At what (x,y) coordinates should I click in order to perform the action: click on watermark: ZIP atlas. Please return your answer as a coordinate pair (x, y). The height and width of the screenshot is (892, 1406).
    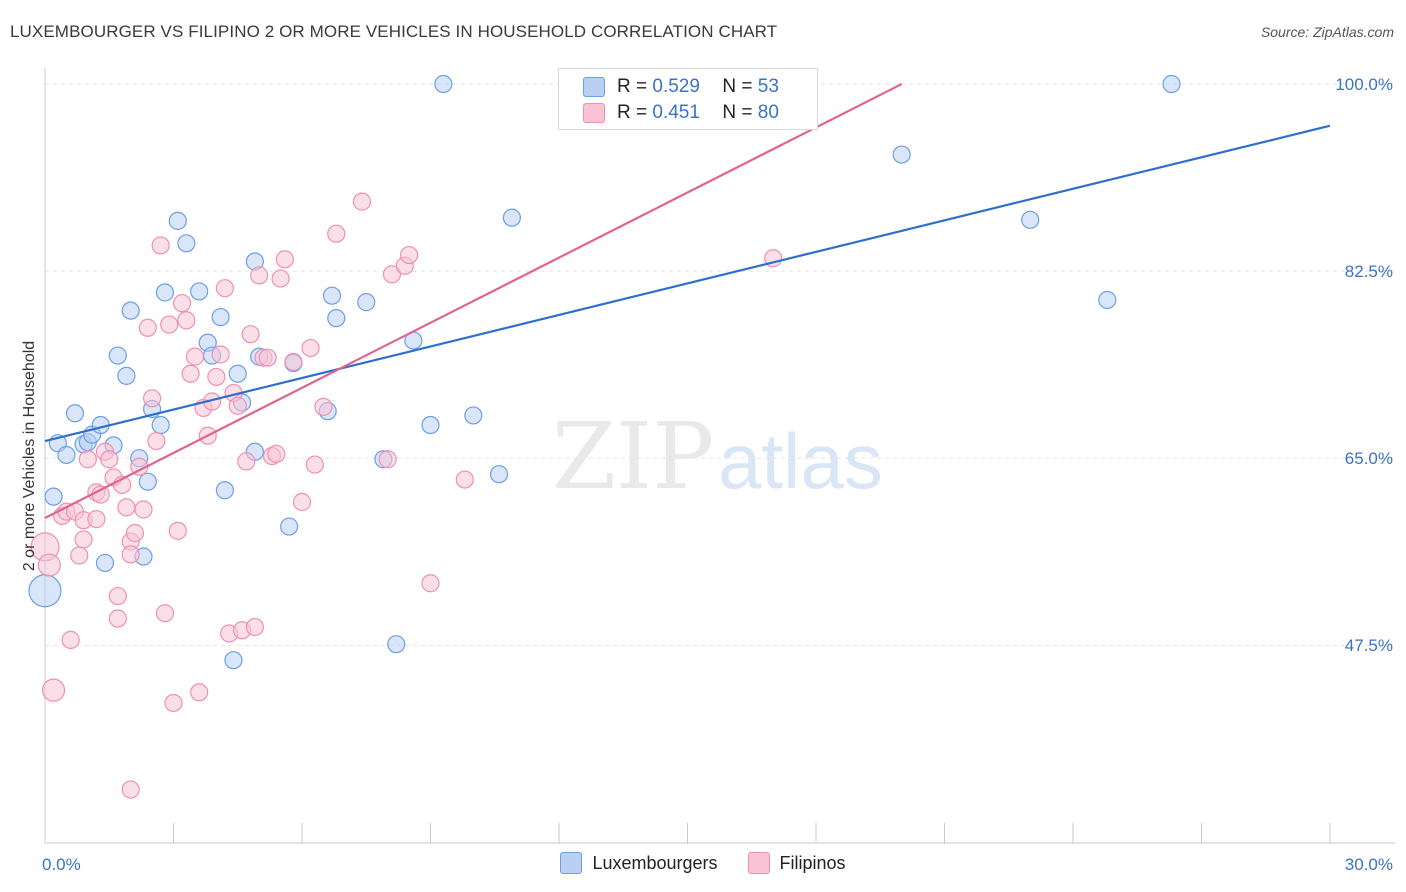
    Looking at the image, I should click on (717, 456).